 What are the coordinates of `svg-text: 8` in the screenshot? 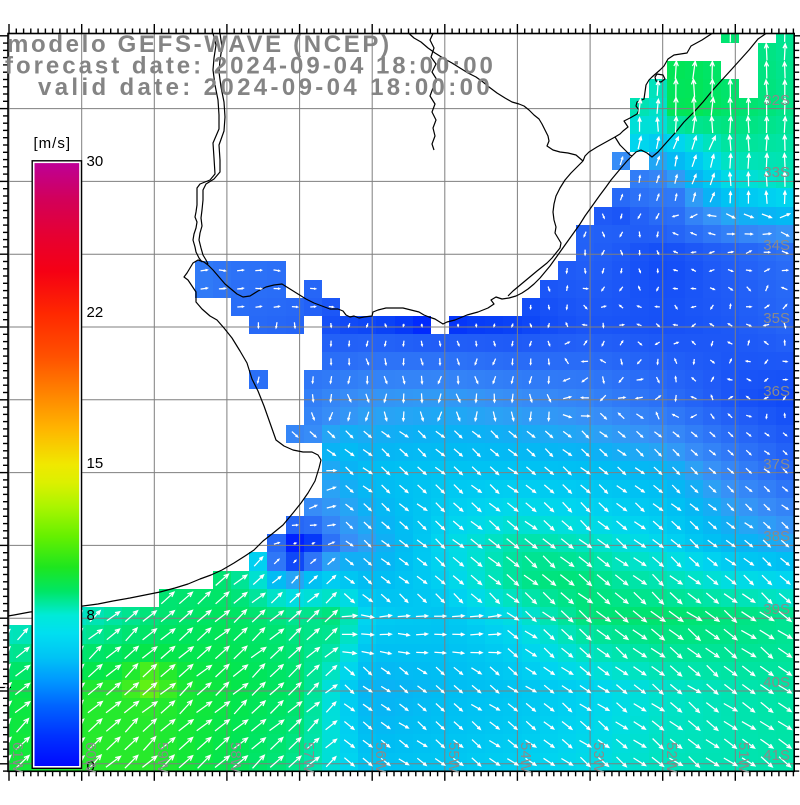 It's located at (91, 615).